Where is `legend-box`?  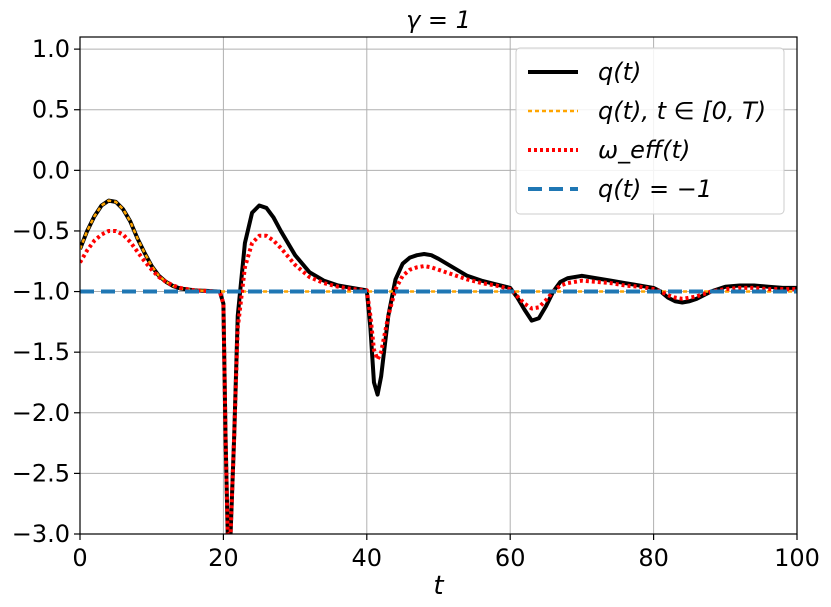 legend-box is located at coordinates (650, 131).